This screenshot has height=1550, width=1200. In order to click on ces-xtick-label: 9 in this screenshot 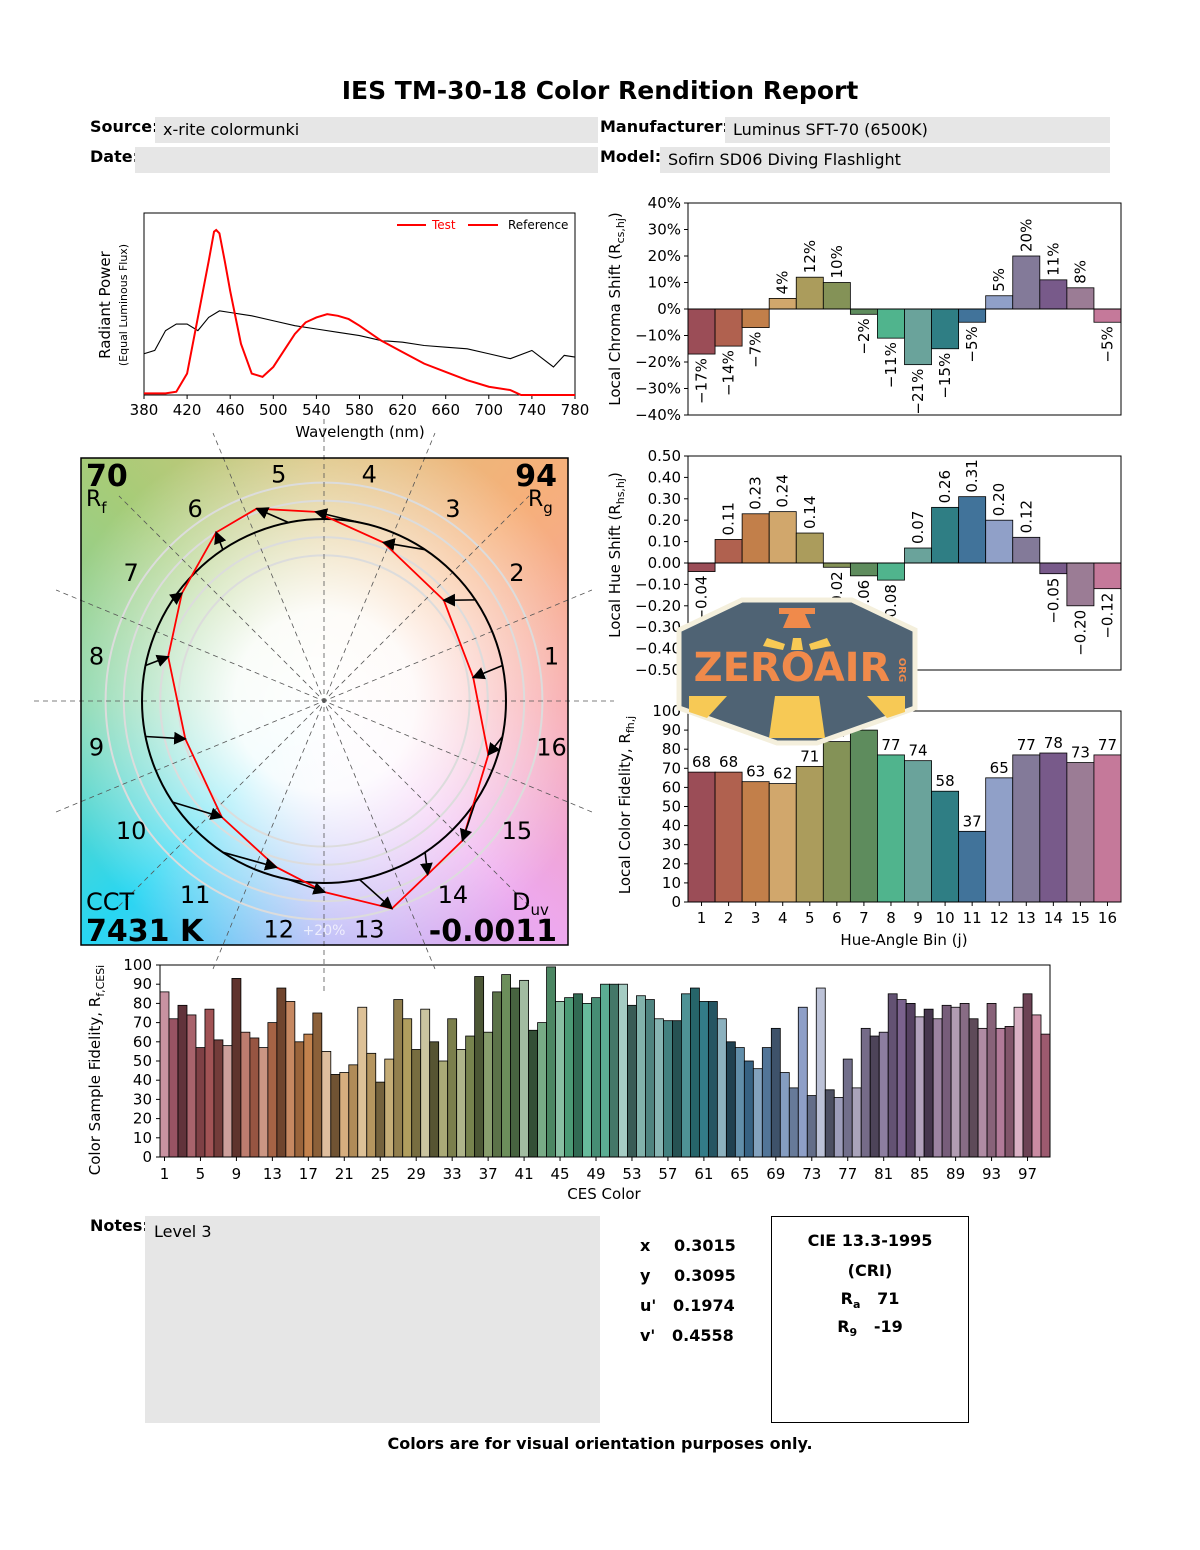, I will do `click(237, 1174)`.